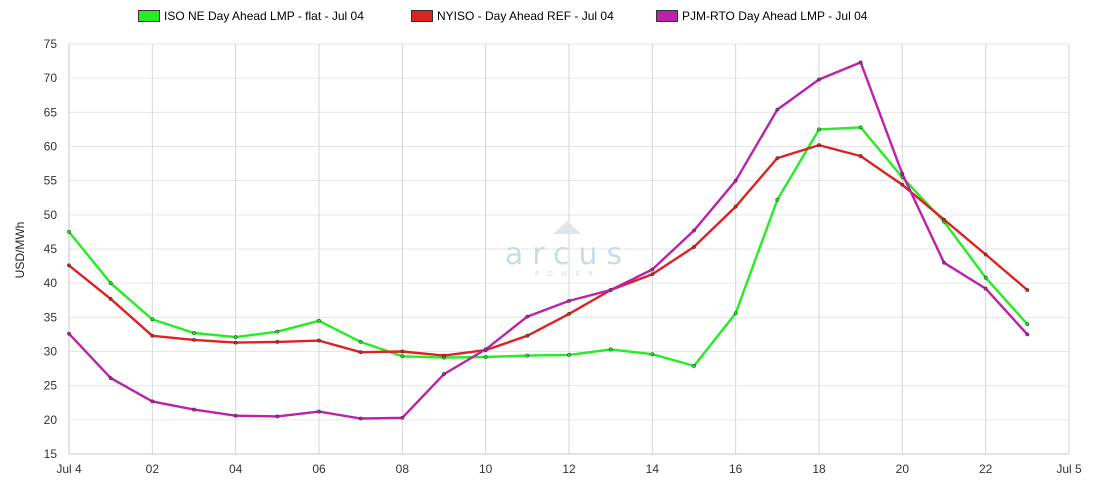 This screenshot has width=1100, height=500. What do you see at coordinates (525, 16) in the screenshot?
I see `legend-label-nyiso: NYISO - Day Ahead REF - Jul 04` at bounding box center [525, 16].